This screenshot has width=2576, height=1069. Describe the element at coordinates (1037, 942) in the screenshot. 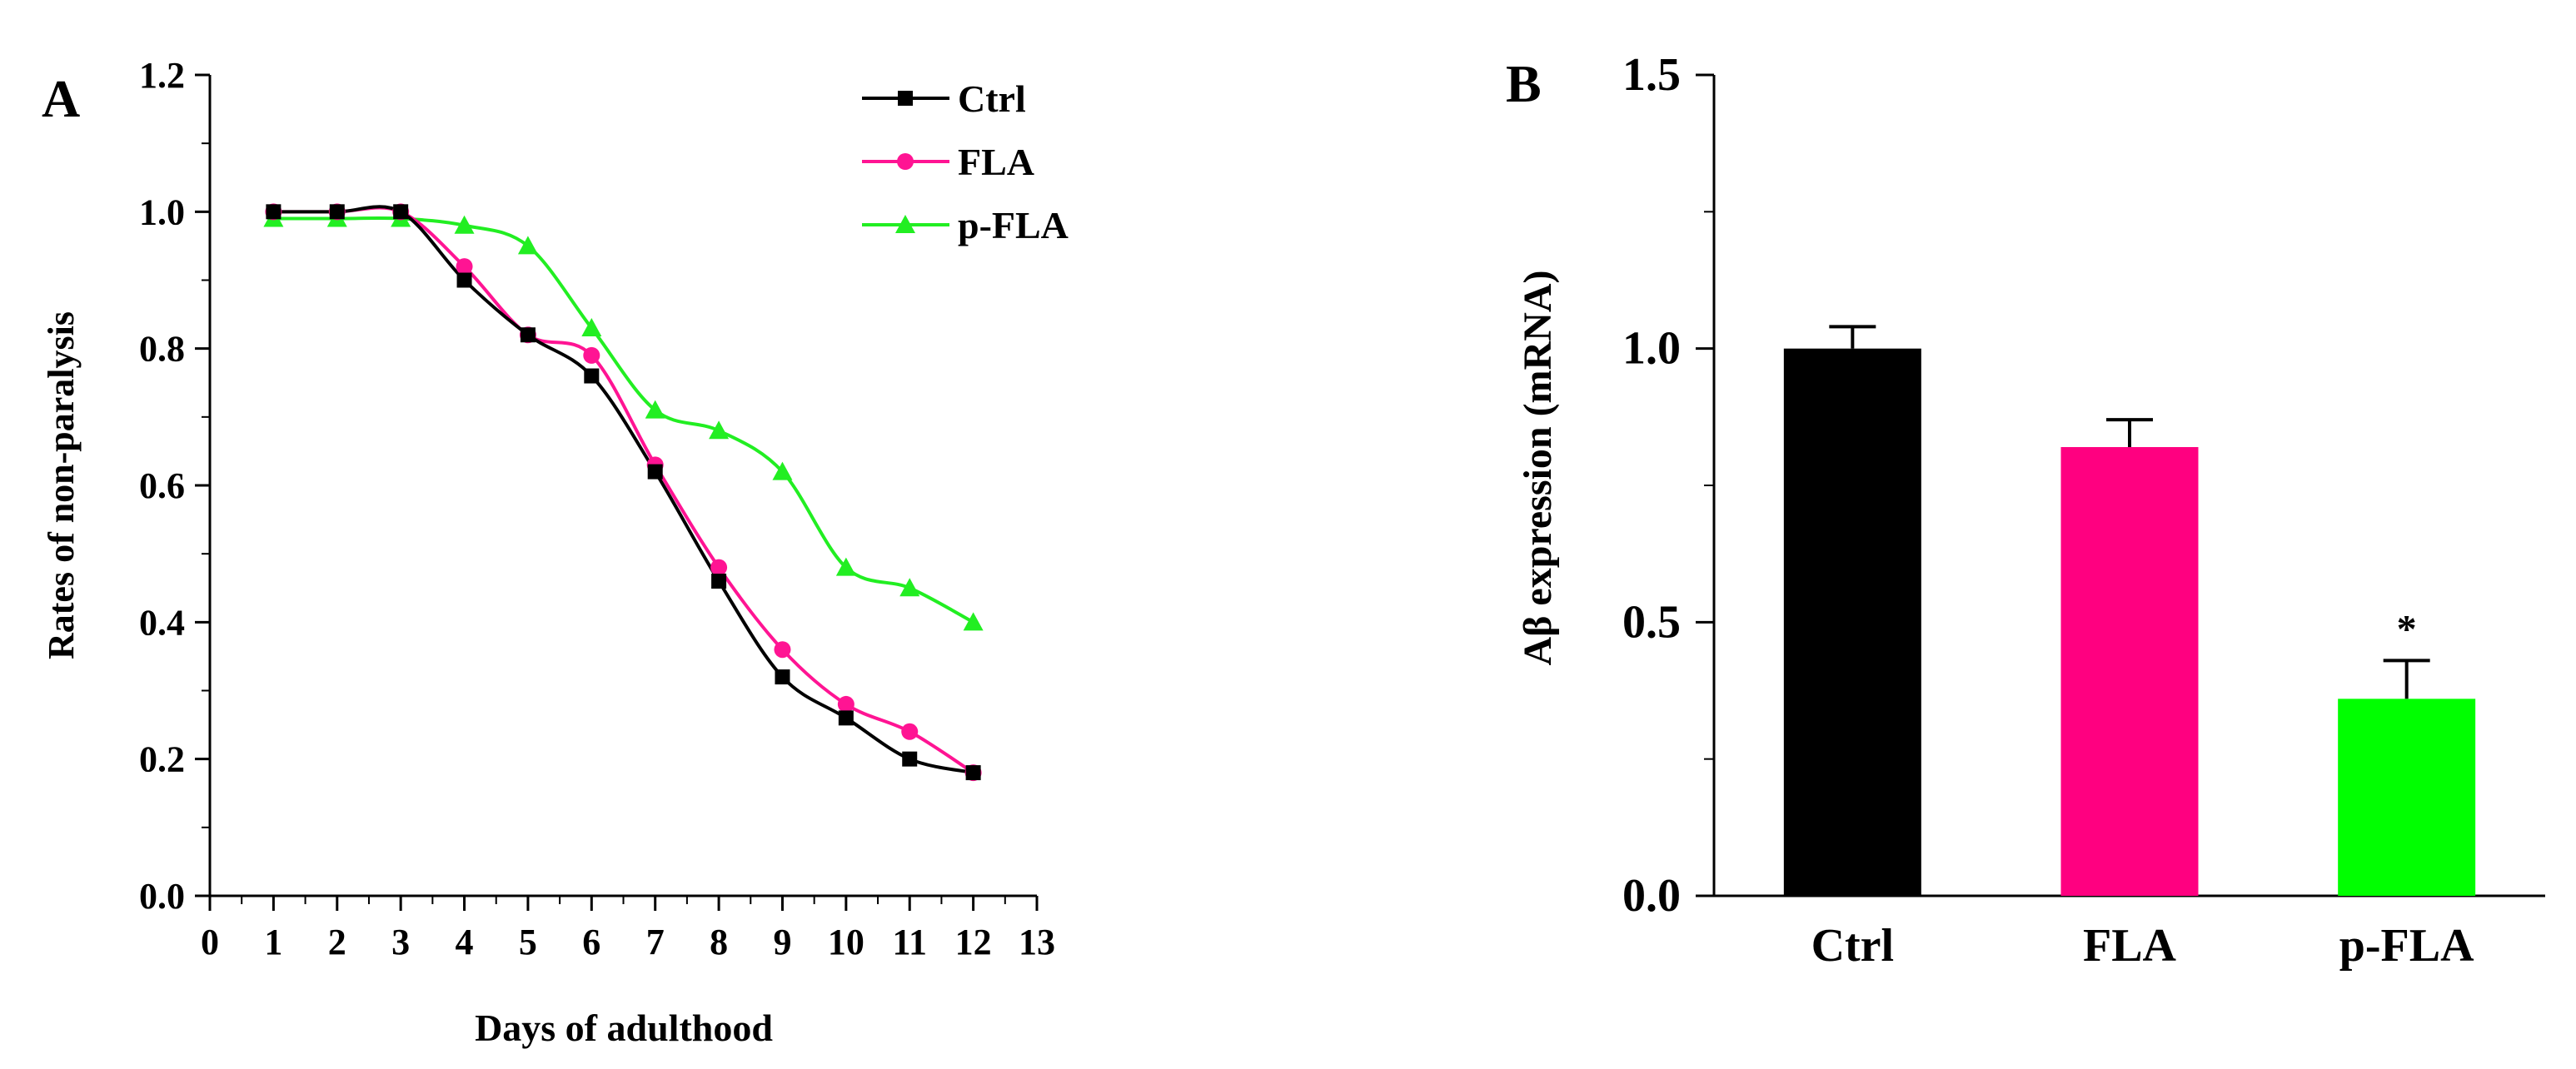

I see `x-tick-label: 13` at that location.